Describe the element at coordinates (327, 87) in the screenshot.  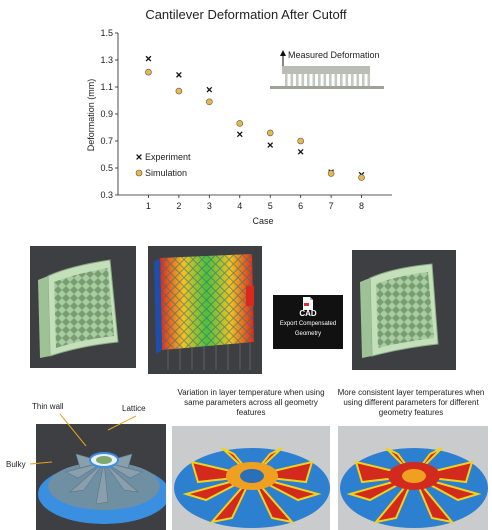
I see `cantilever-base` at that location.